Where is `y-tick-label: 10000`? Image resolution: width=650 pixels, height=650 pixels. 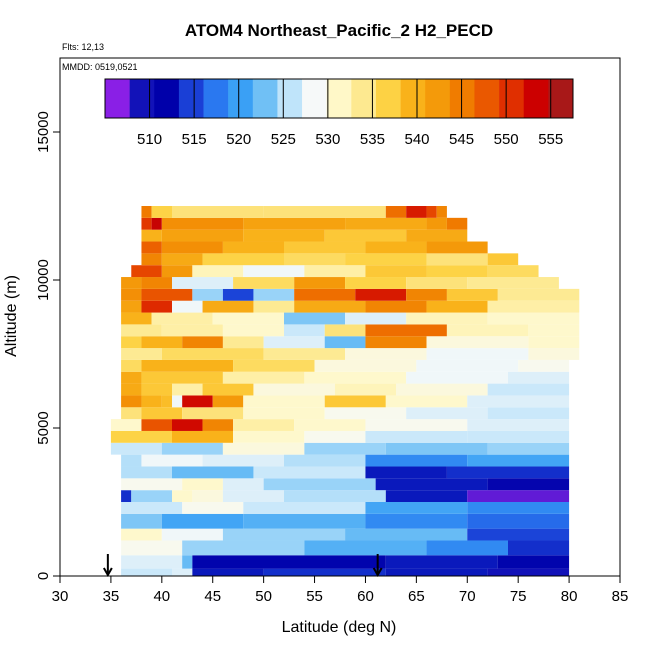 y-tick-label: 10000 is located at coordinates (43, 280).